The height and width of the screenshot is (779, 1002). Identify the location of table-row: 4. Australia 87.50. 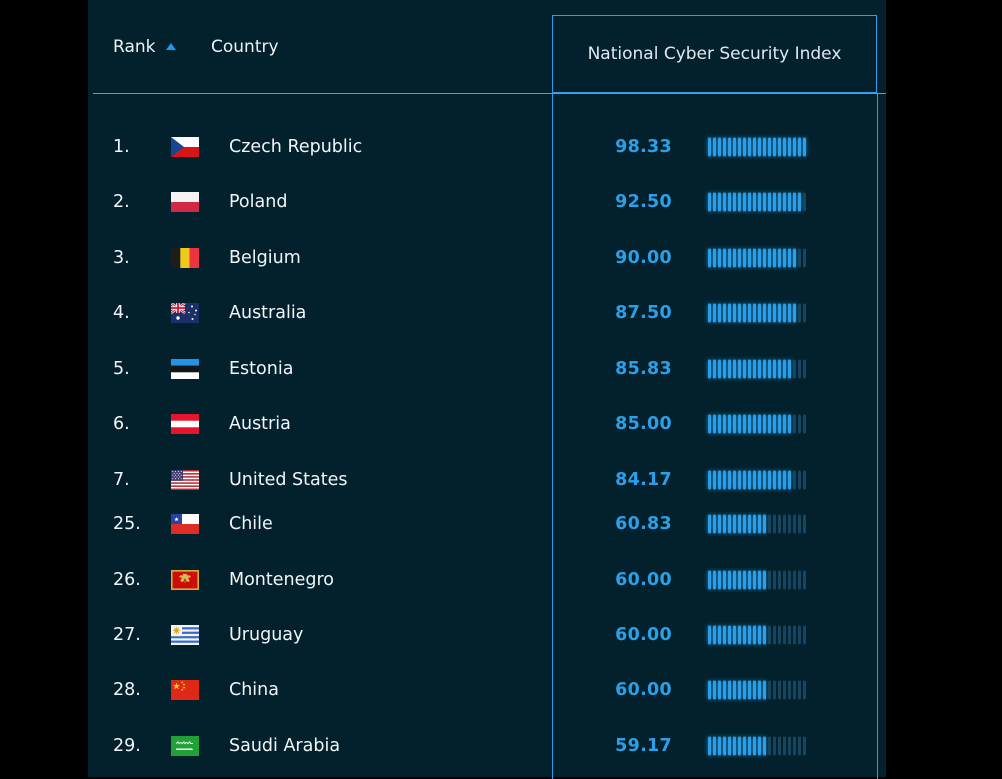
(487, 313).